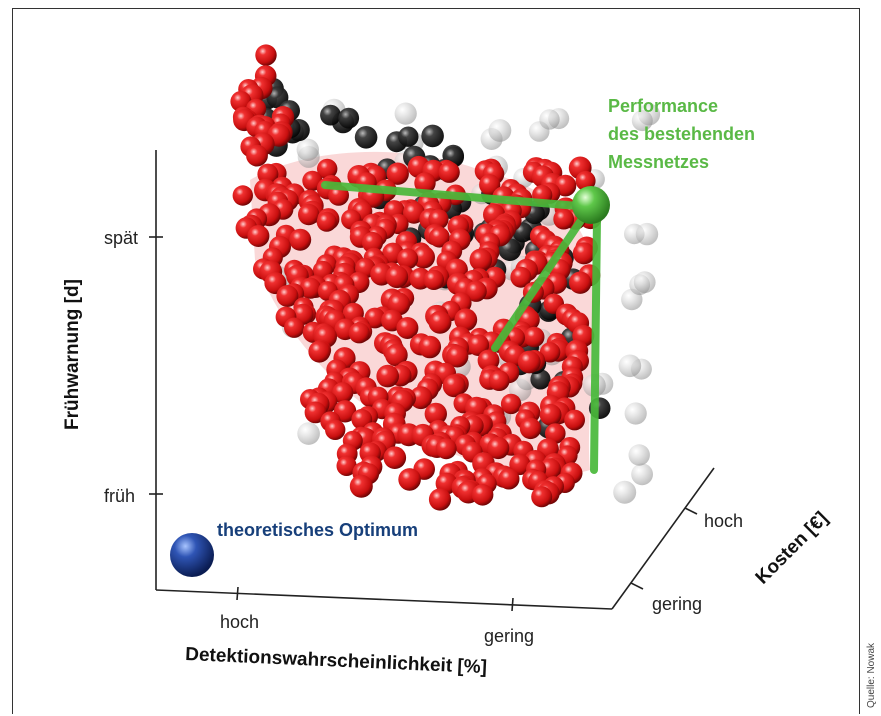  I want to click on z-axis-label: Kosten [€], so click(792, 548).